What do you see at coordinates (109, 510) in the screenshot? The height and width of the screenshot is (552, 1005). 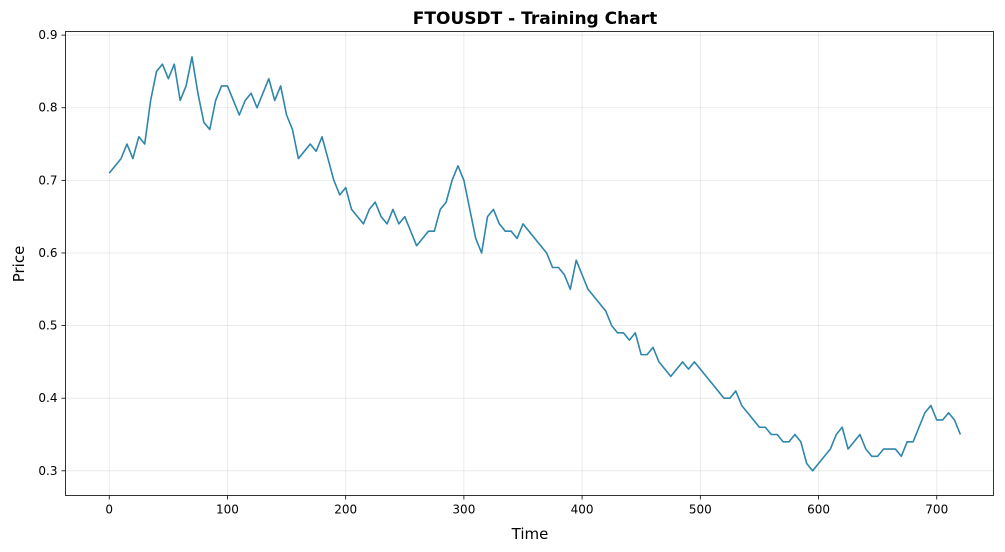 I see `x-tick-label: 0` at bounding box center [109, 510].